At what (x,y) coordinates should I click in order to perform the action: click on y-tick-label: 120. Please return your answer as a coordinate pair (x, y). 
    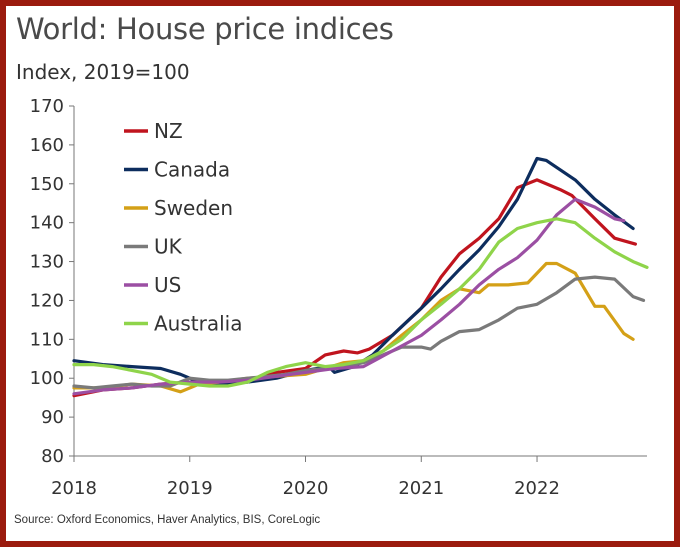
    Looking at the image, I should click on (47, 300).